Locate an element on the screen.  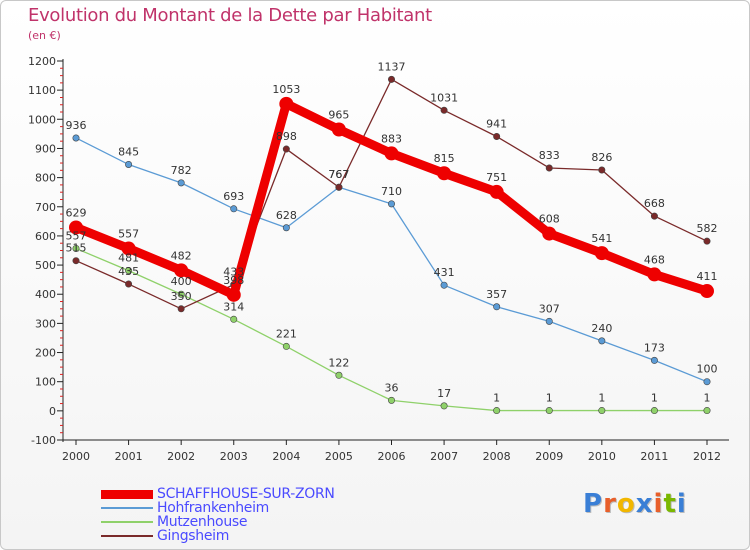
data-label: 628 is located at coordinates (286, 215).